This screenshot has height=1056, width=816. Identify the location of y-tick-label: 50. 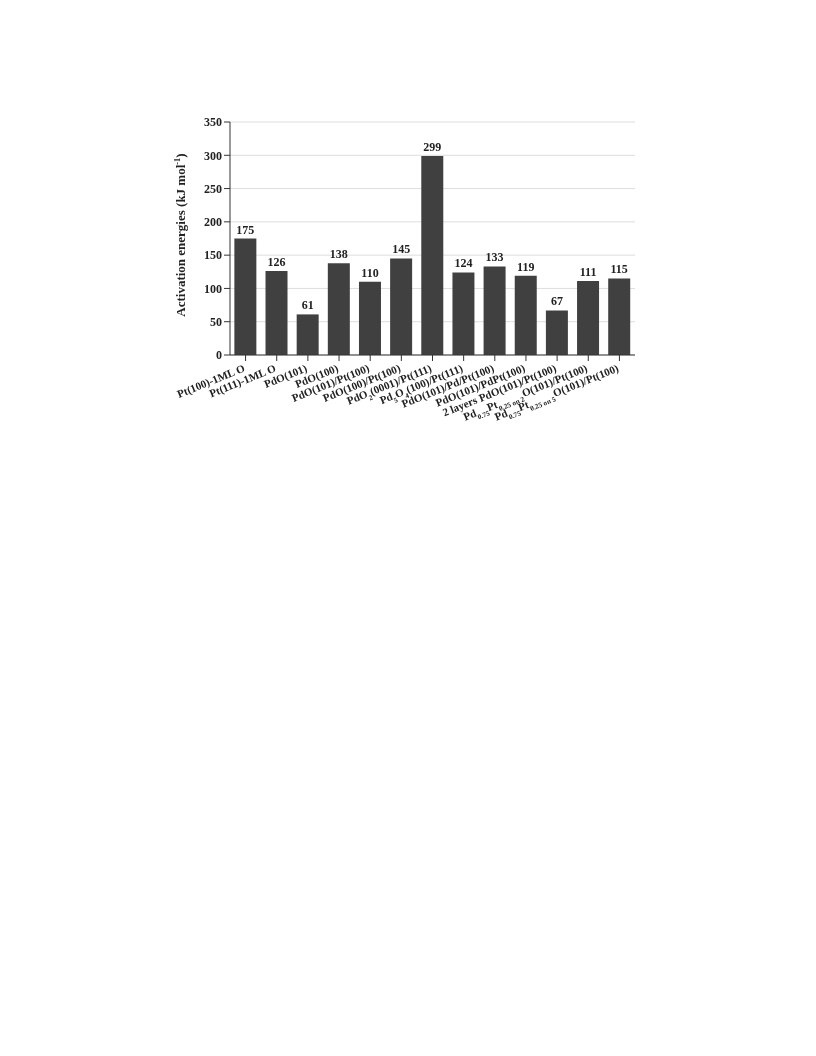
(216, 321).